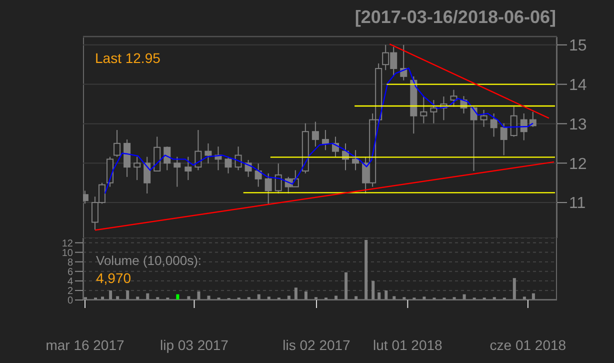  Describe the element at coordinates (70, 292) in the screenshot. I see `y-tick-label: 2` at that location.